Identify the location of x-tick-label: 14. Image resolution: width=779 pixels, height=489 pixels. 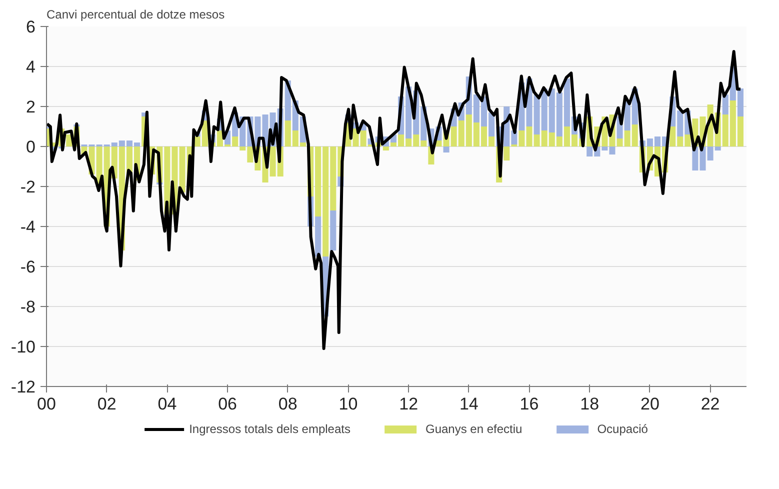
(468, 404).